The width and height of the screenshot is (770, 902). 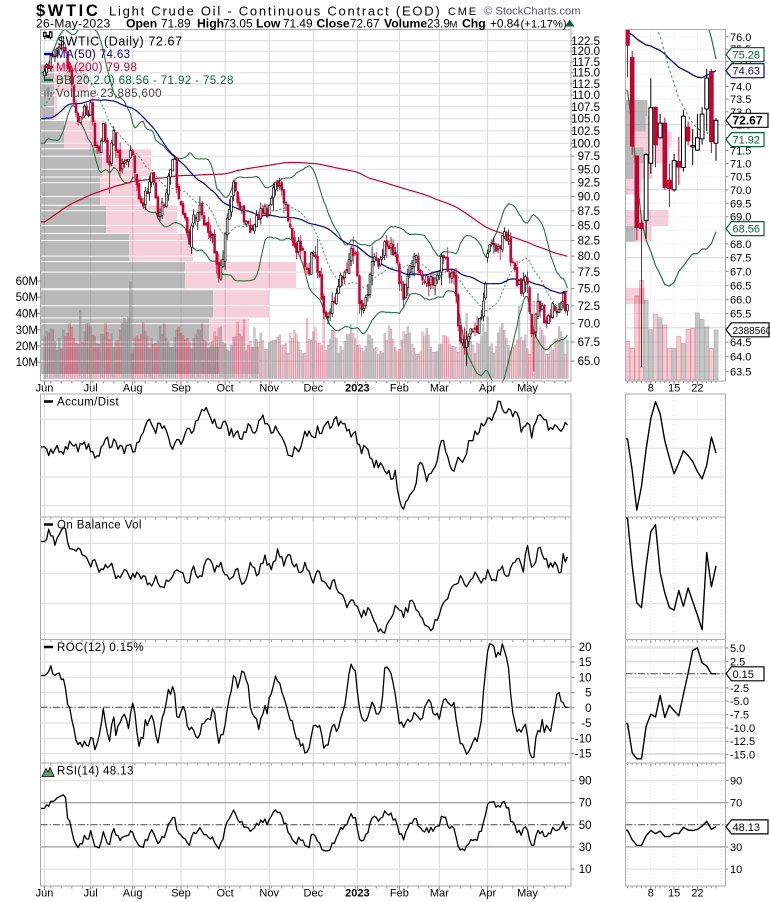 What do you see at coordinates (583, 755) in the screenshot?
I see `svg-text: -15` at bounding box center [583, 755].